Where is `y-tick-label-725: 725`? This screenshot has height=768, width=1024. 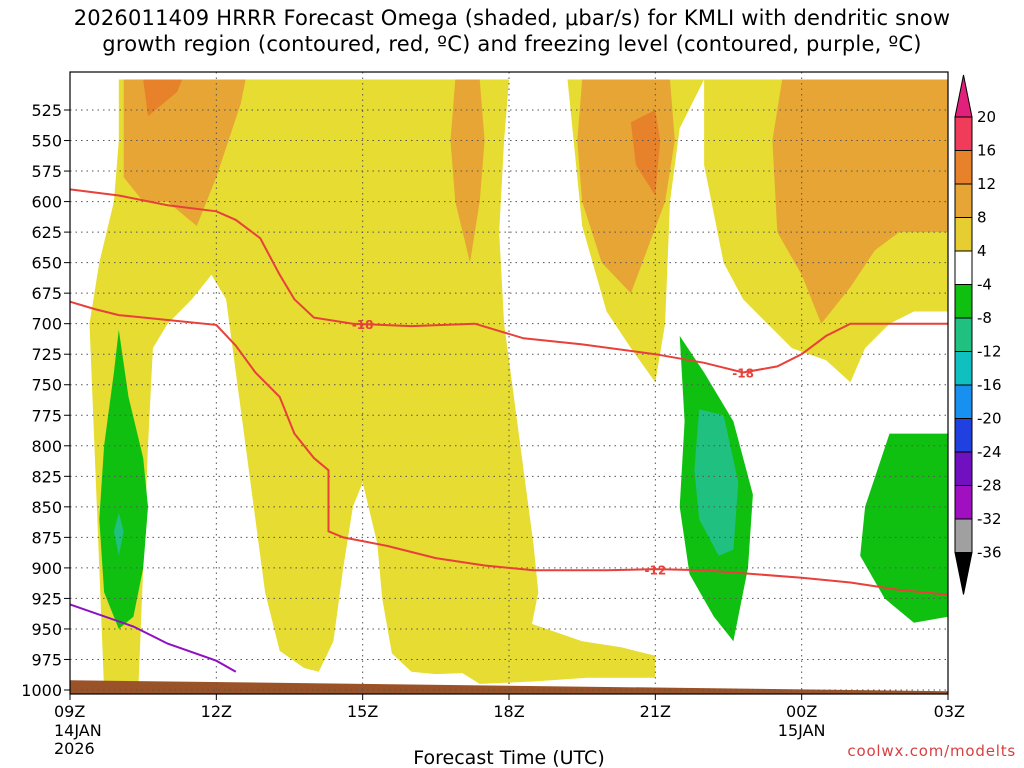 y-tick-label-725: 725 is located at coordinates (46, 354).